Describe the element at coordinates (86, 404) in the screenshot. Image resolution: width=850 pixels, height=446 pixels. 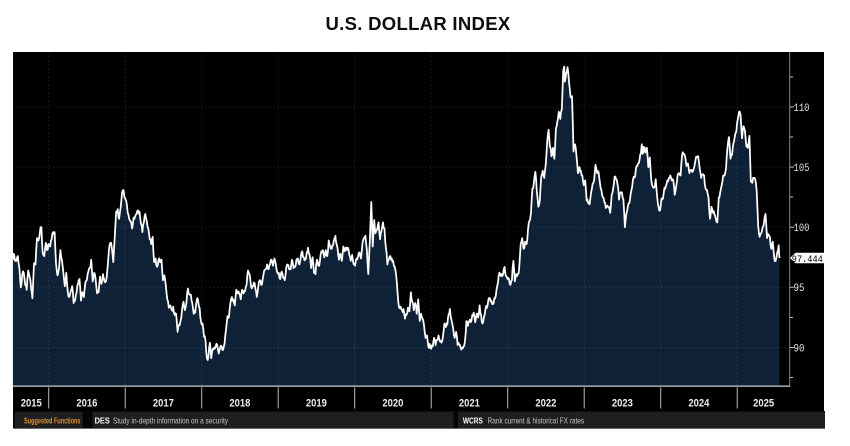
I see `svg-text: 2016` at that location.